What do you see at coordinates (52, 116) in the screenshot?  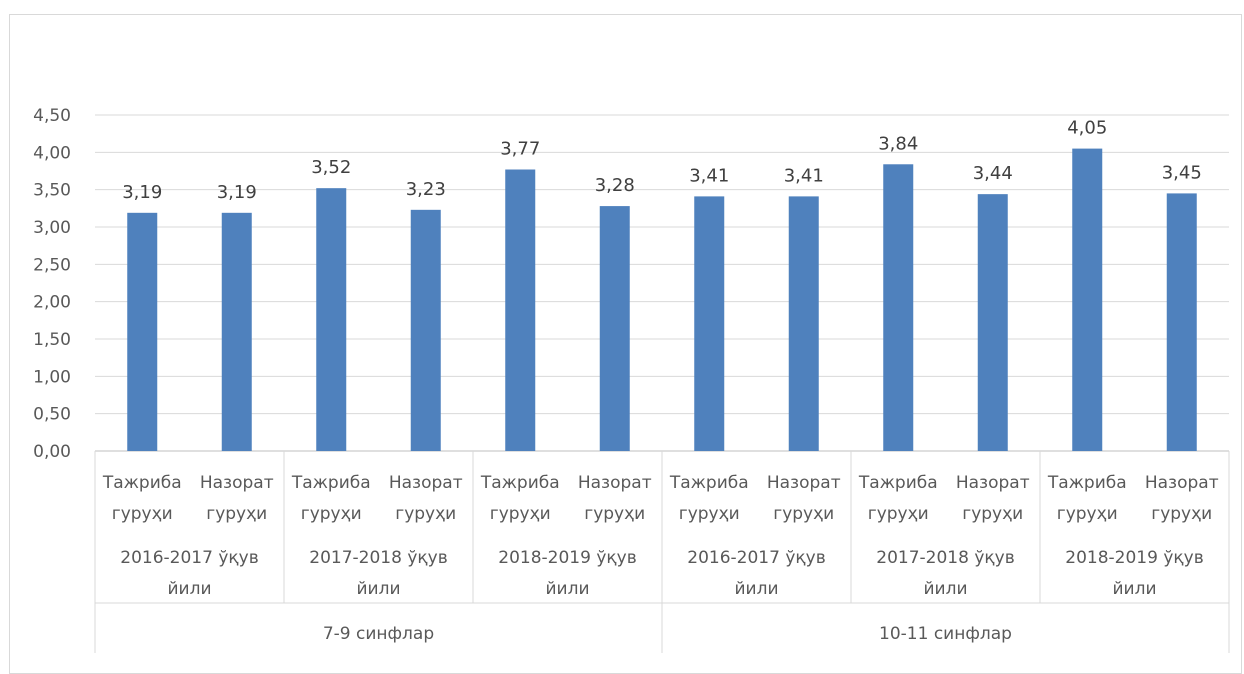 I see `y-tick-label: 4,50` at bounding box center [52, 116].